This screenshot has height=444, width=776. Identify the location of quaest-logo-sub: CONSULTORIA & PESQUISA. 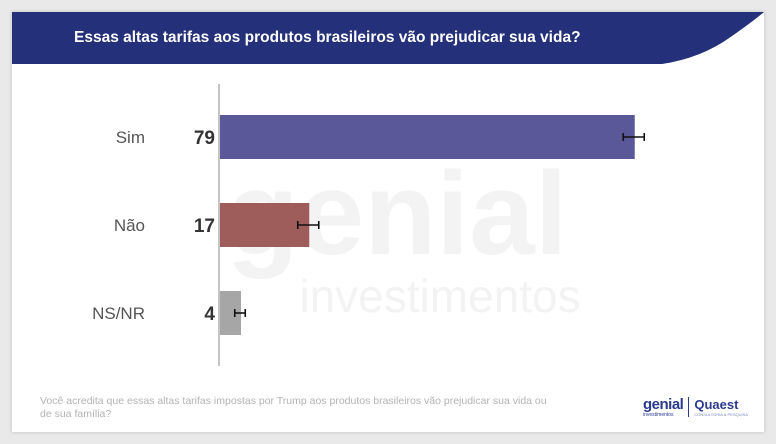
(721, 414).